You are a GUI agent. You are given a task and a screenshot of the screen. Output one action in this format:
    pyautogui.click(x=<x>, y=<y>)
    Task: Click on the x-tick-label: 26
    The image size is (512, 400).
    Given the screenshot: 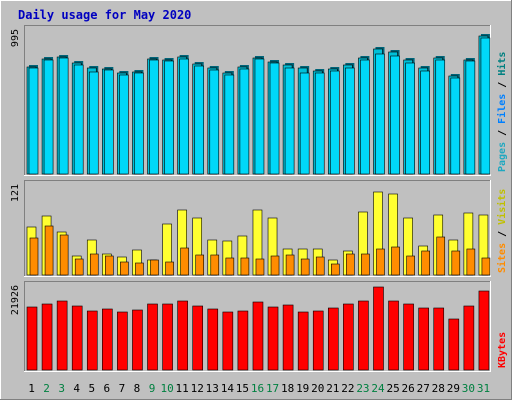 What is the action you would take?
    pyautogui.click(x=408, y=388)
    